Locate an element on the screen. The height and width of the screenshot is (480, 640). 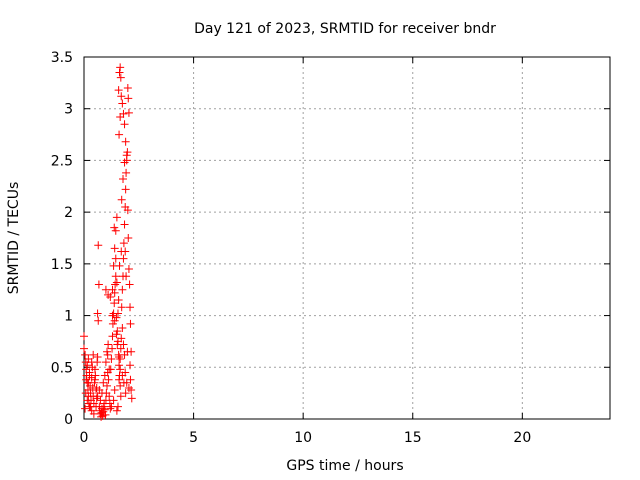
y-axis-label: SRMTID / TECUs is located at coordinates (14, 238).